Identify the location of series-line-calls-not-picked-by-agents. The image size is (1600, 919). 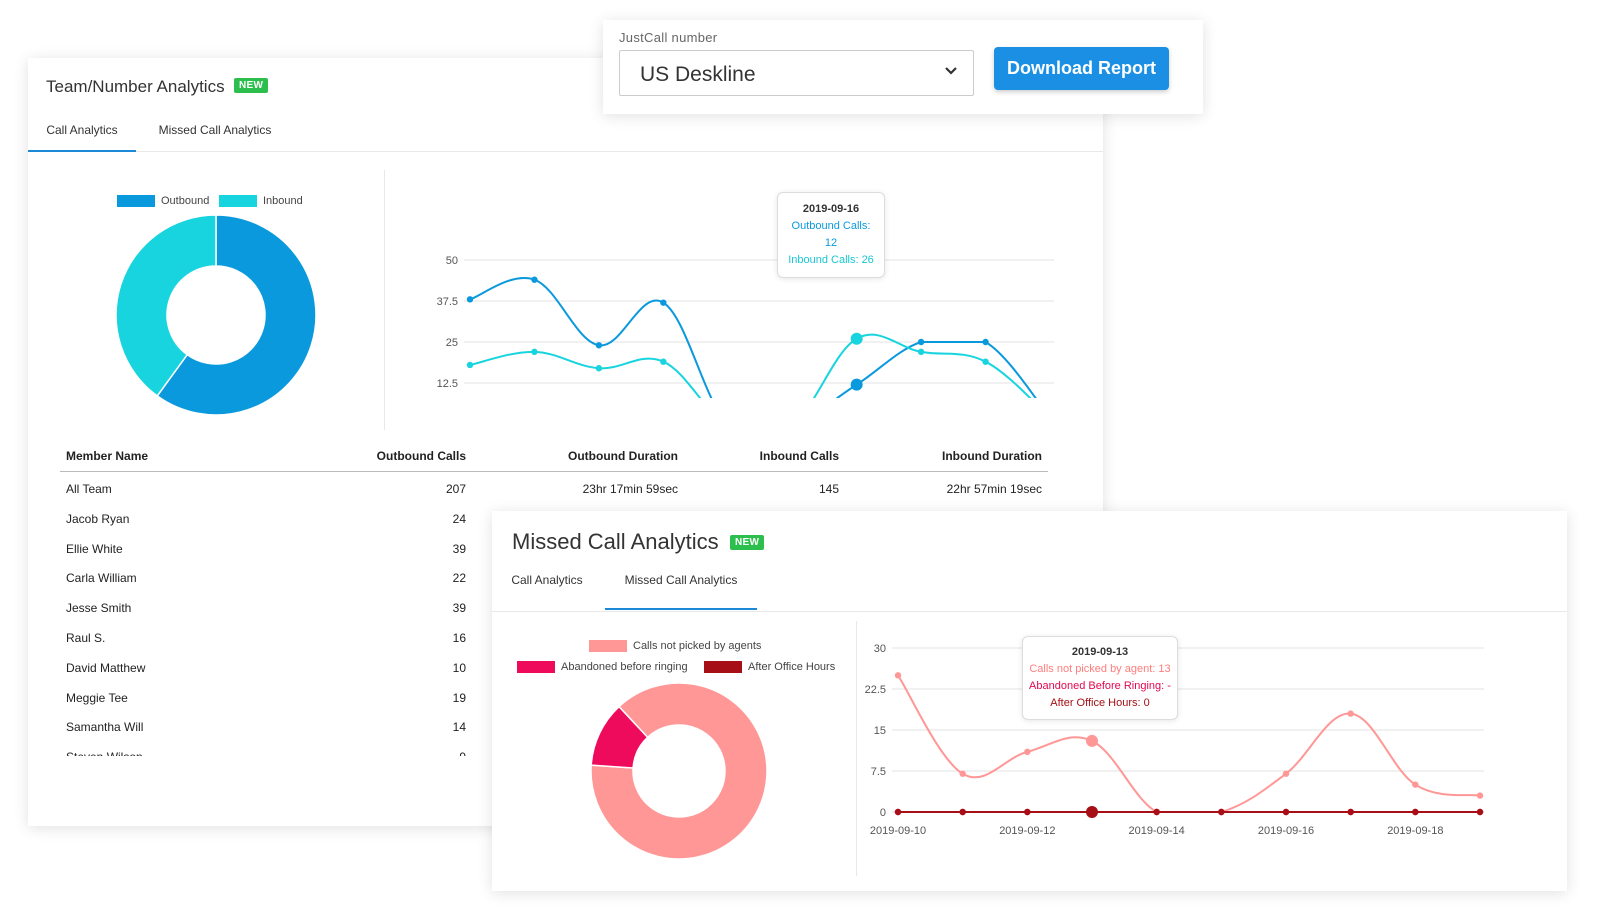
(1189, 744).